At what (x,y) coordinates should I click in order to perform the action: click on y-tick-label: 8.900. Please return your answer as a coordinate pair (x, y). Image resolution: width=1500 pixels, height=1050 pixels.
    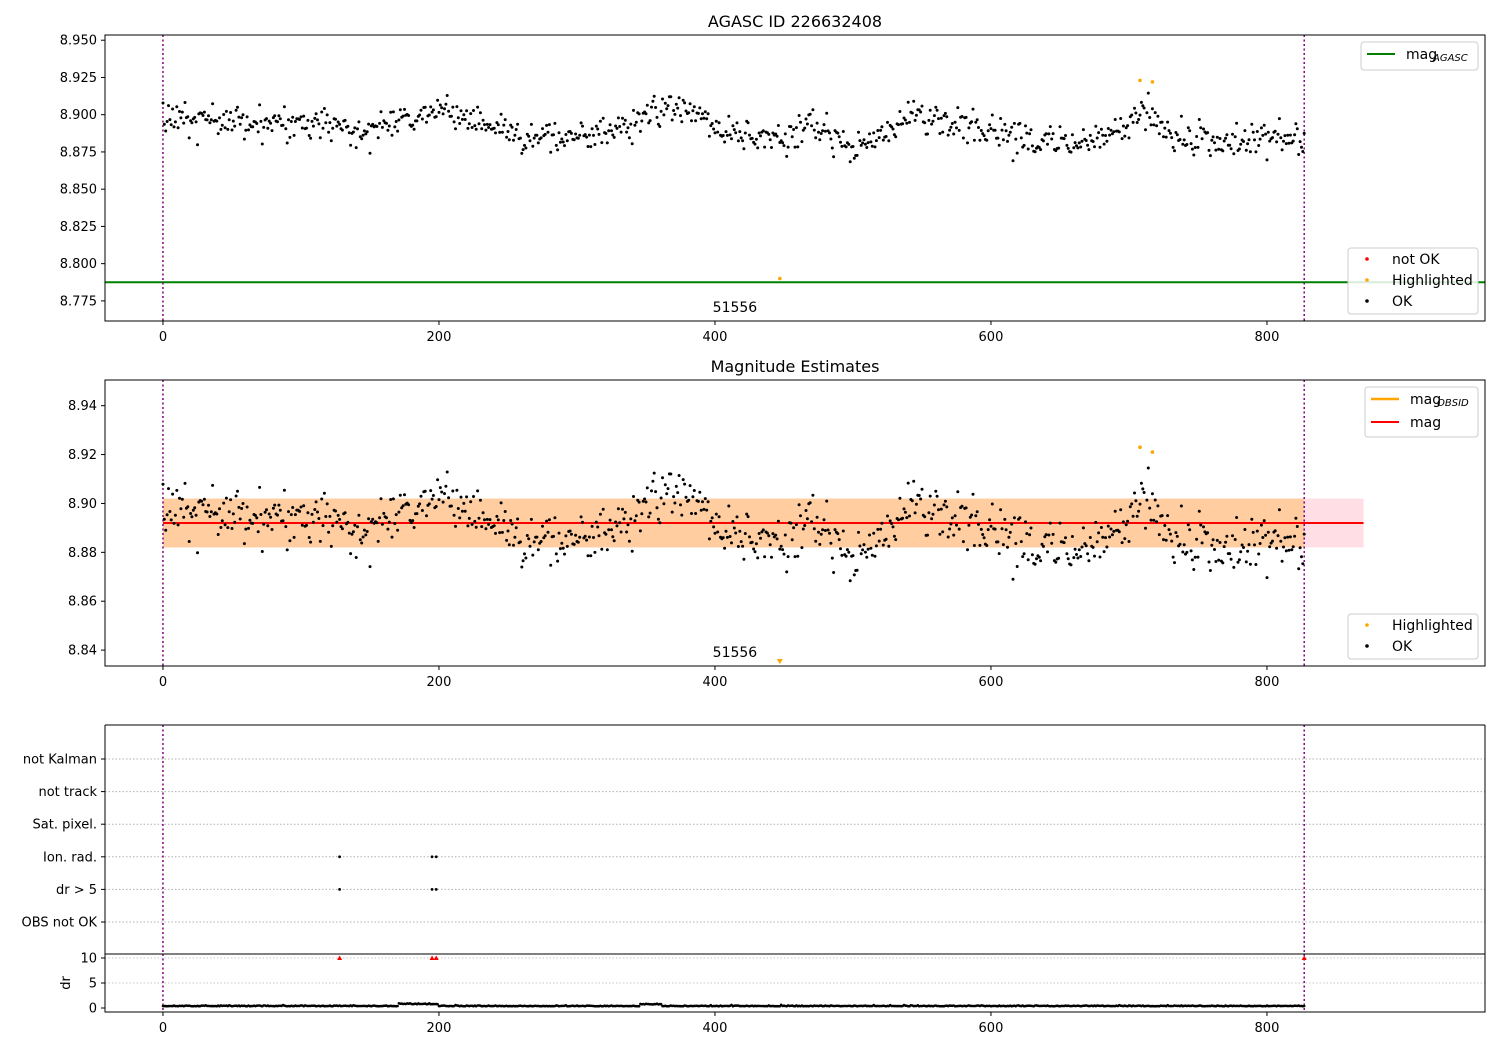
    Looking at the image, I should click on (78, 115).